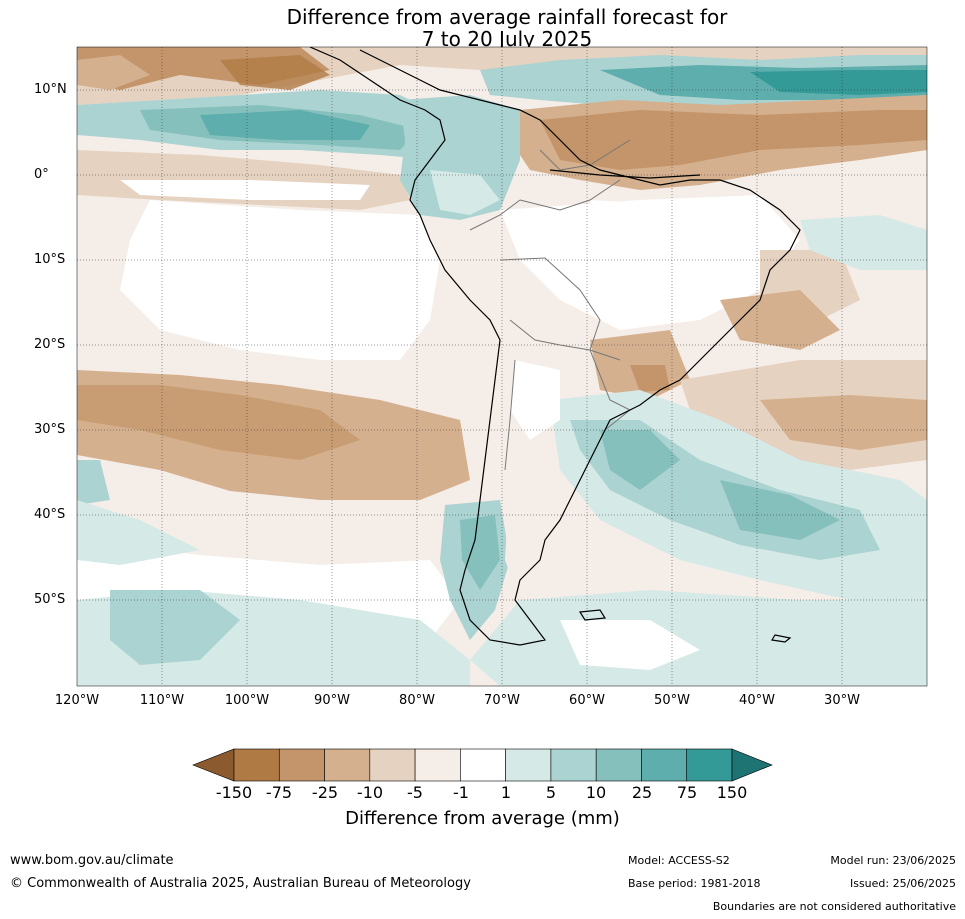 Image resolution: width=965 pixels, height=919 pixels. I want to click on lat-label-30s: 30°S, so click(50, 429).